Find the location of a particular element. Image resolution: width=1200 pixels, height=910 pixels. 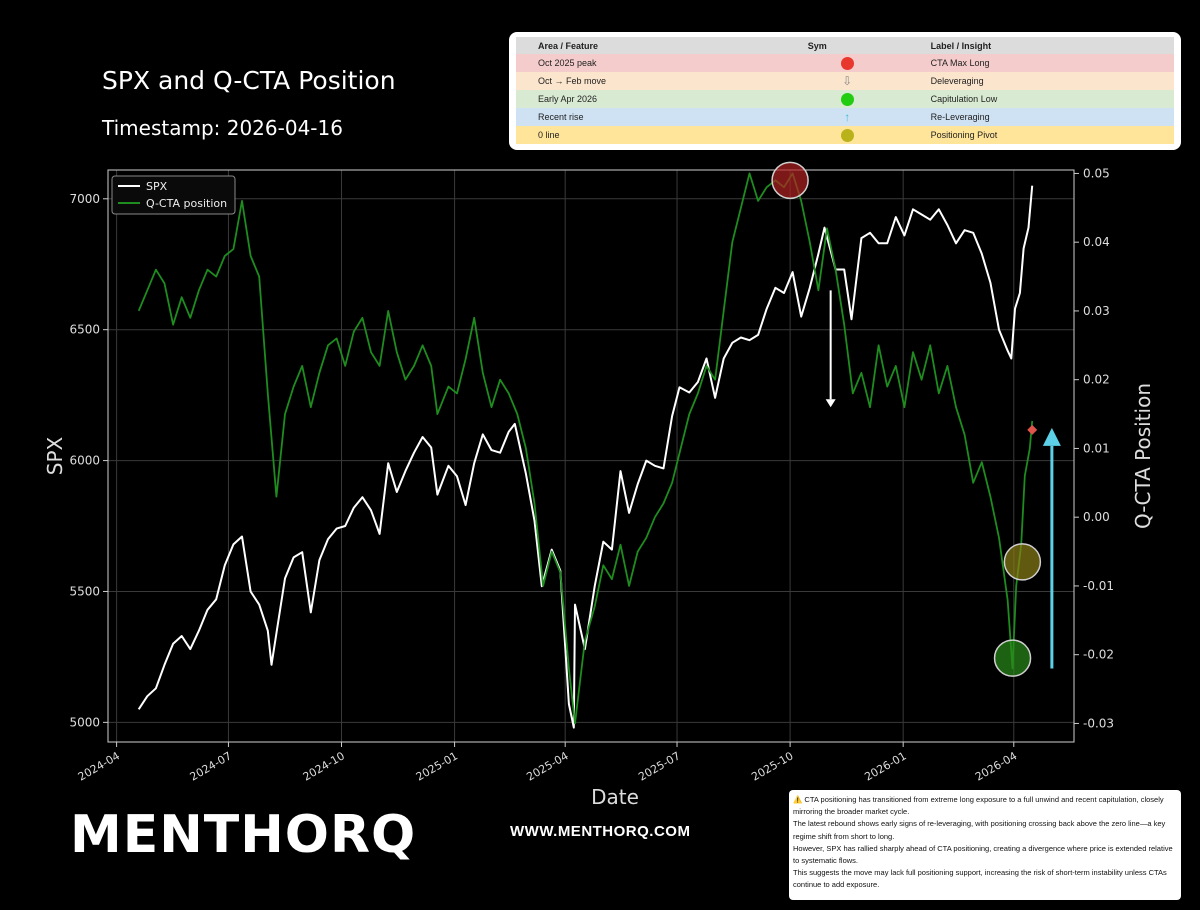

x-tick-label: 2024-10 is located at coordinates (324, 766).